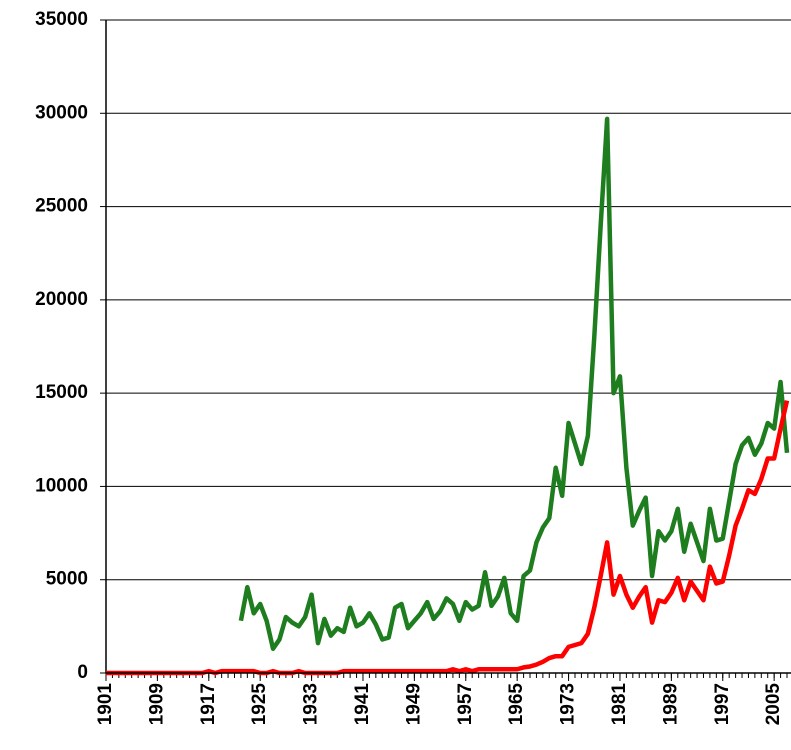 Image resolution: width=791 pixels, height=750 pixels. What do you see at coordinates (61, 485) in the screenshot?
I see `y-tick-label: 10000` at bounding box center [61, 485].